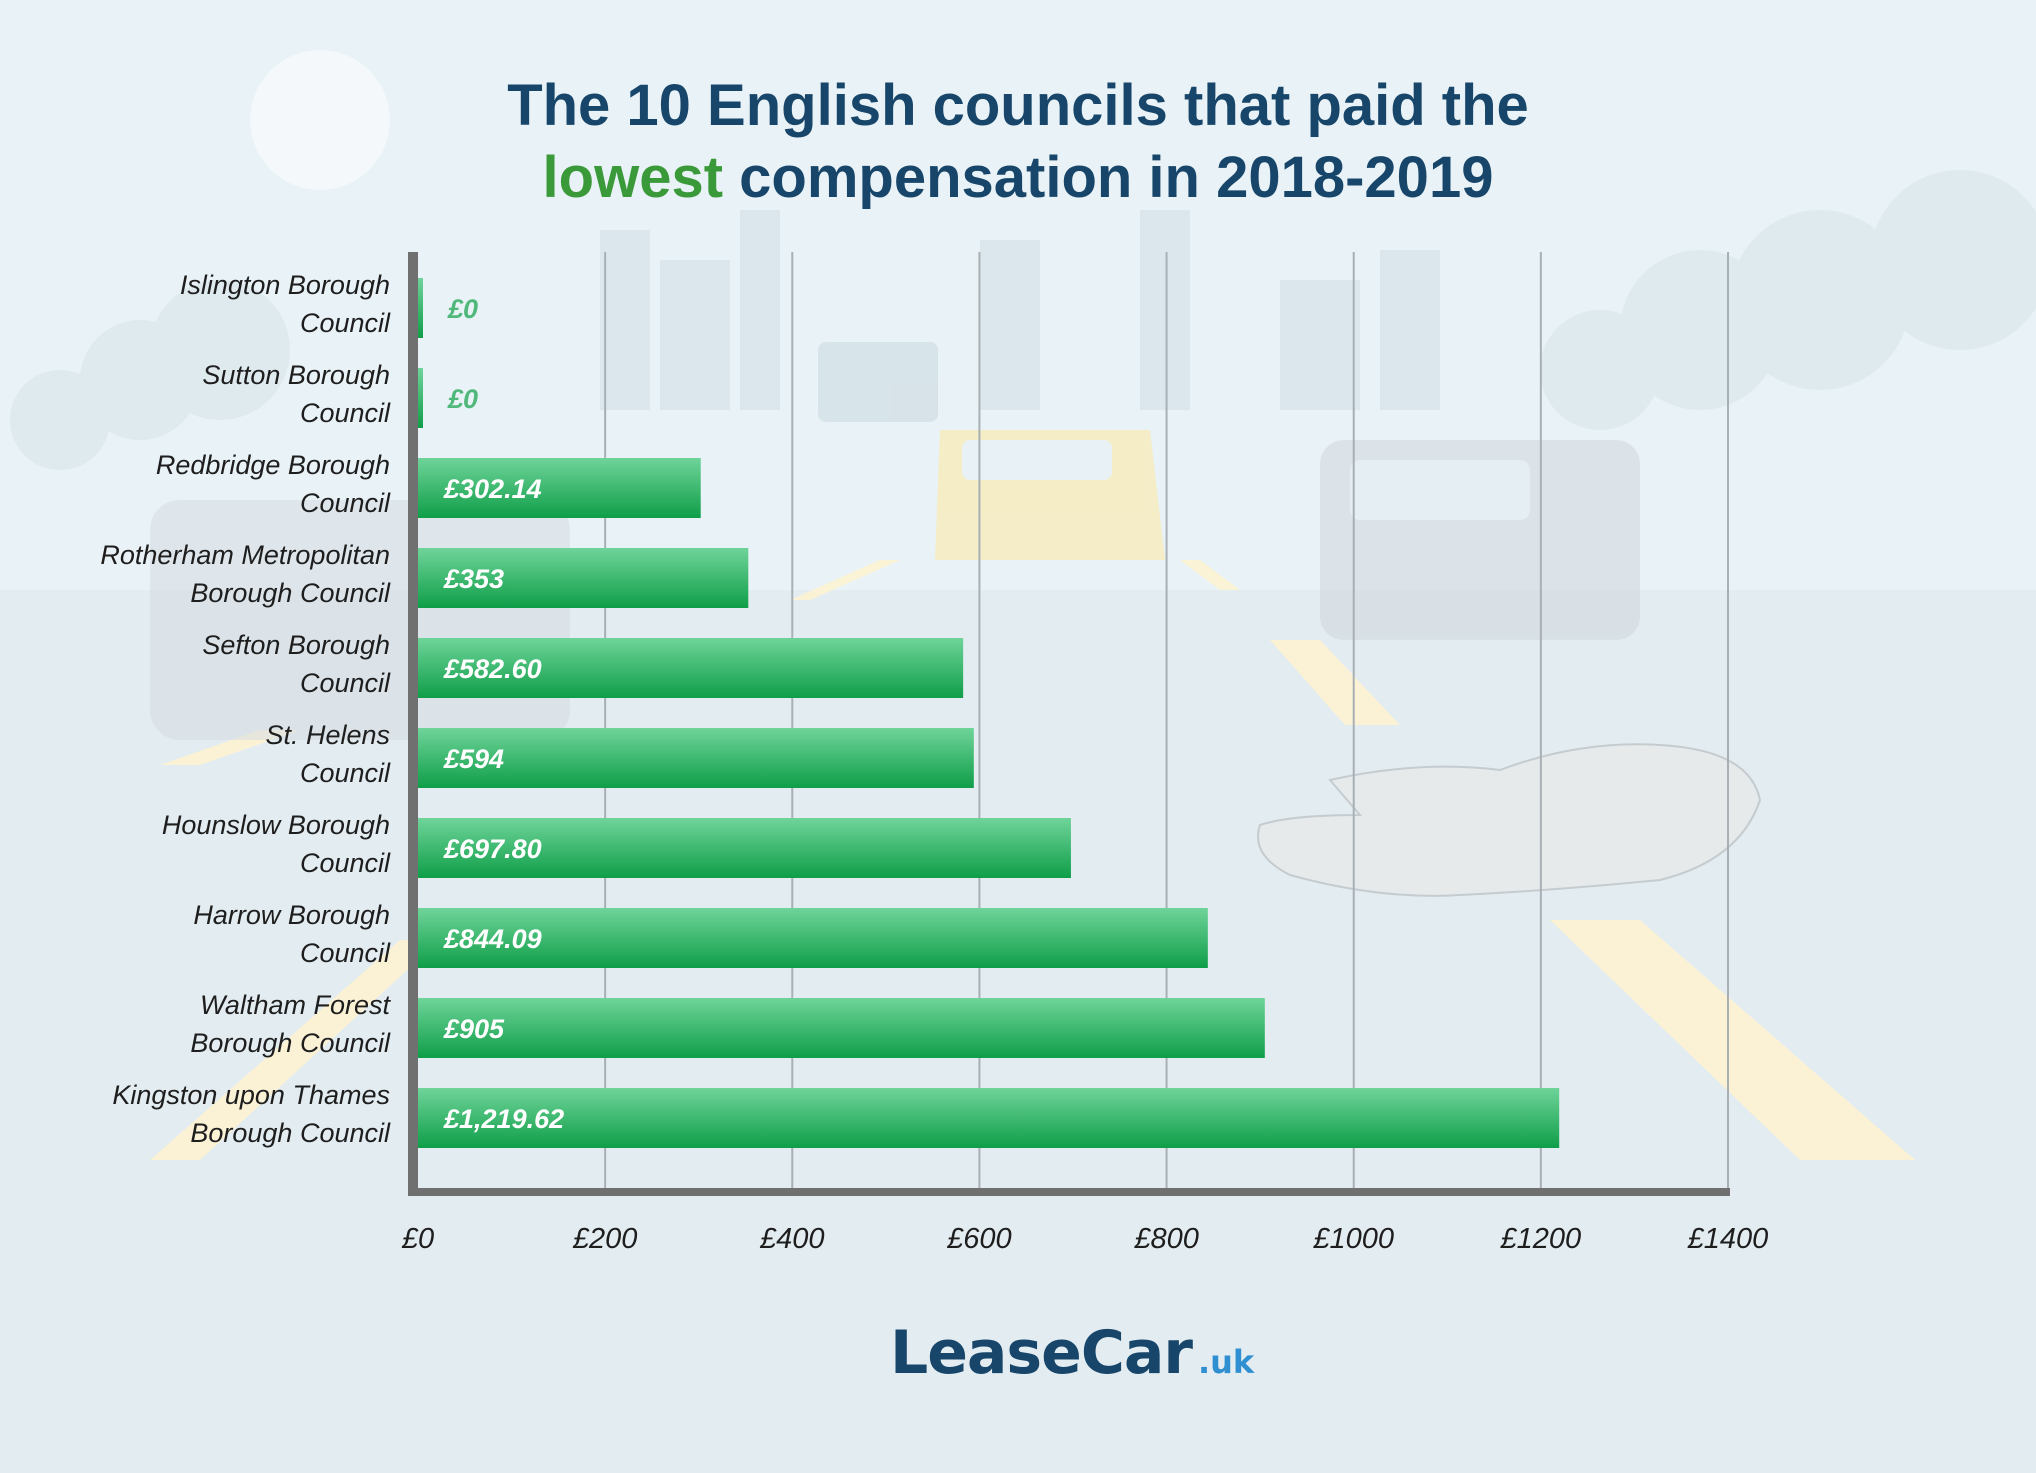 This screenshot has height=1473, width=2036. Describe the element at coordinates (292, 934) in the screenshot. I see `category-label: Harrow Borough Council` at that location.